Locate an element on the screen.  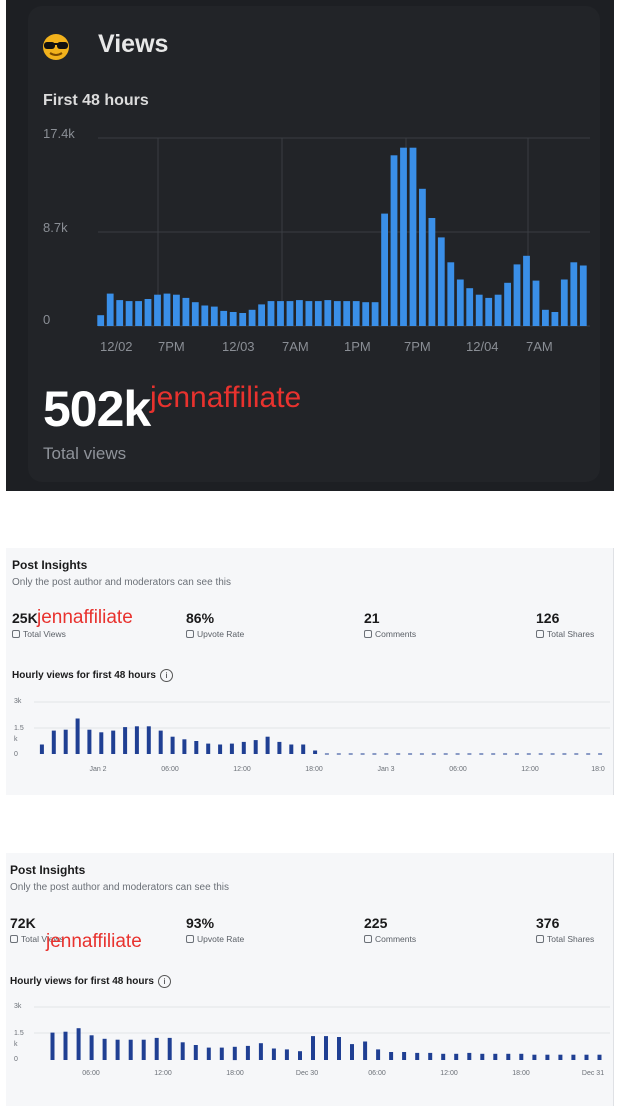
stat-comments: 225 Comments is located at coordinates (390, 929).